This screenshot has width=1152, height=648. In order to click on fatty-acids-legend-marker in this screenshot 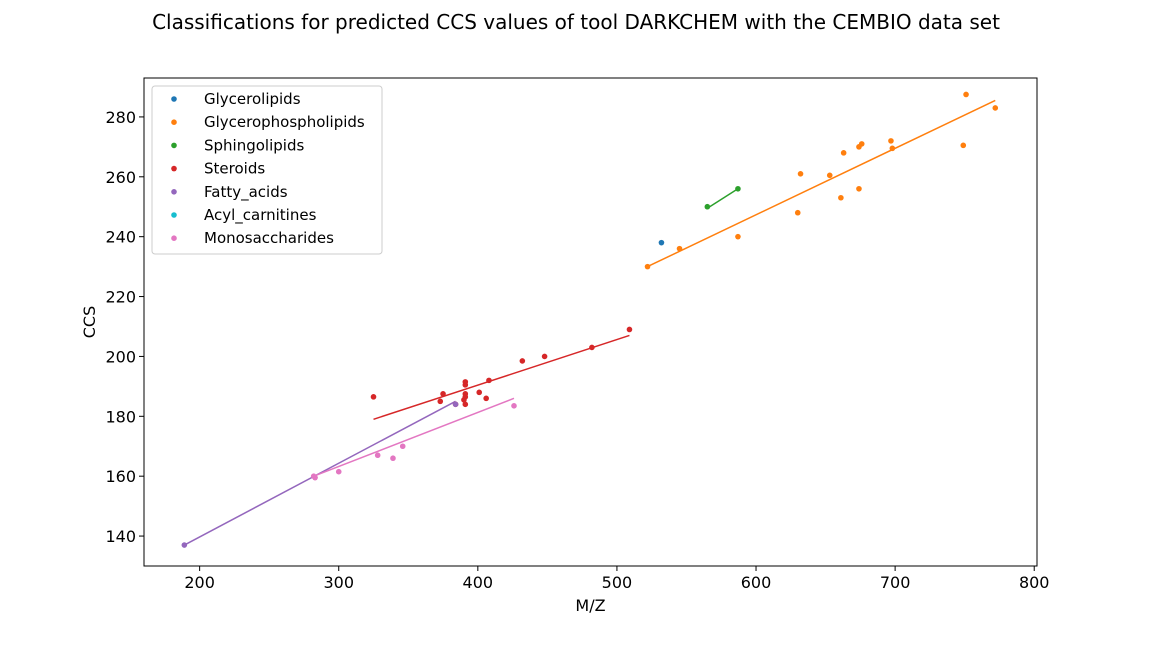, I will do `click(174, 192)`.